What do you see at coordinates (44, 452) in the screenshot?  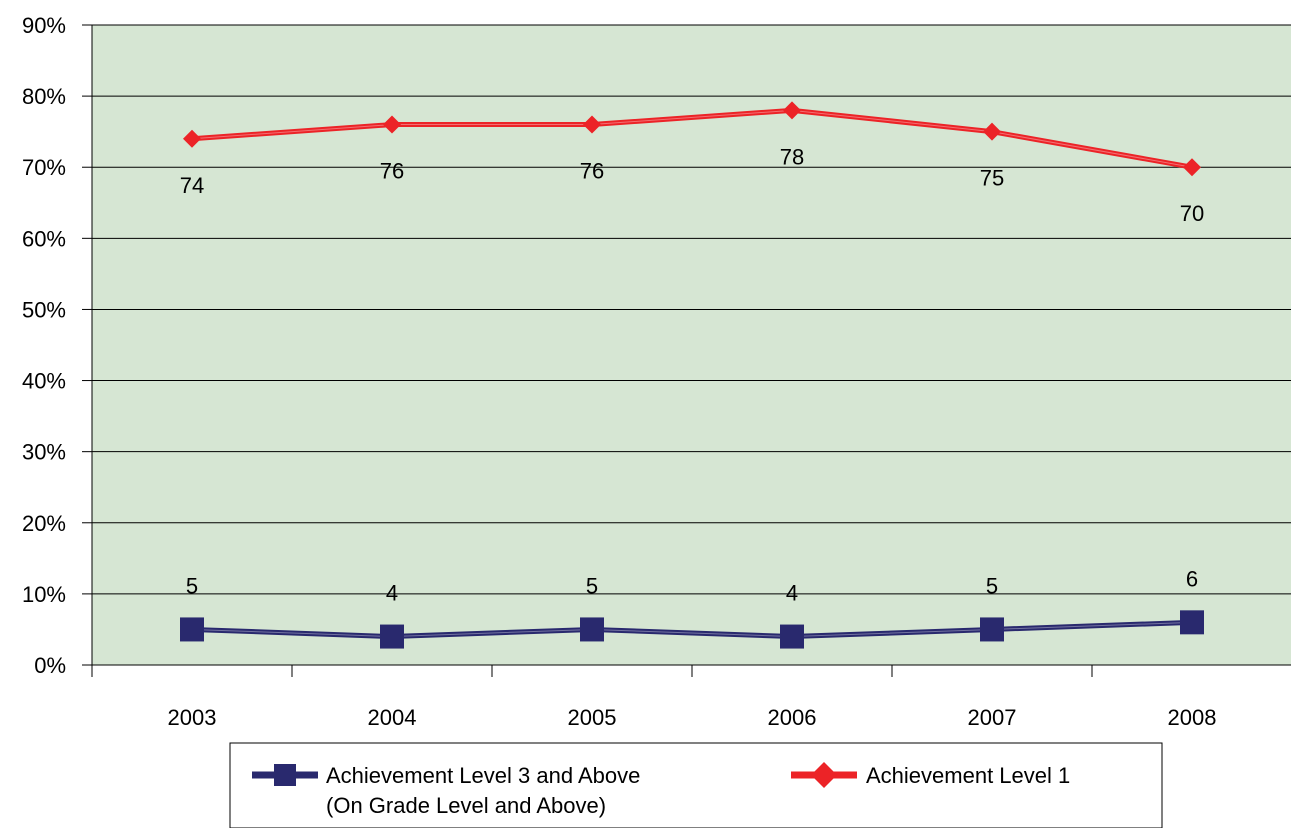 I see `y-tick-label: 30%` at bounding box center [44, 452].